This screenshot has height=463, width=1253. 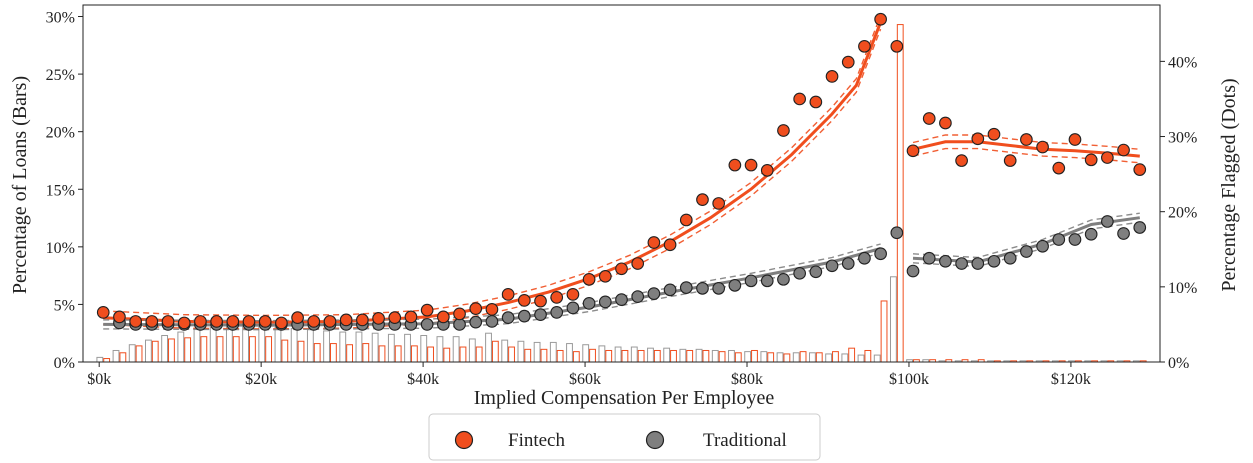 I want to click on x-tick-label: $80k, so click(x=747, y=379).